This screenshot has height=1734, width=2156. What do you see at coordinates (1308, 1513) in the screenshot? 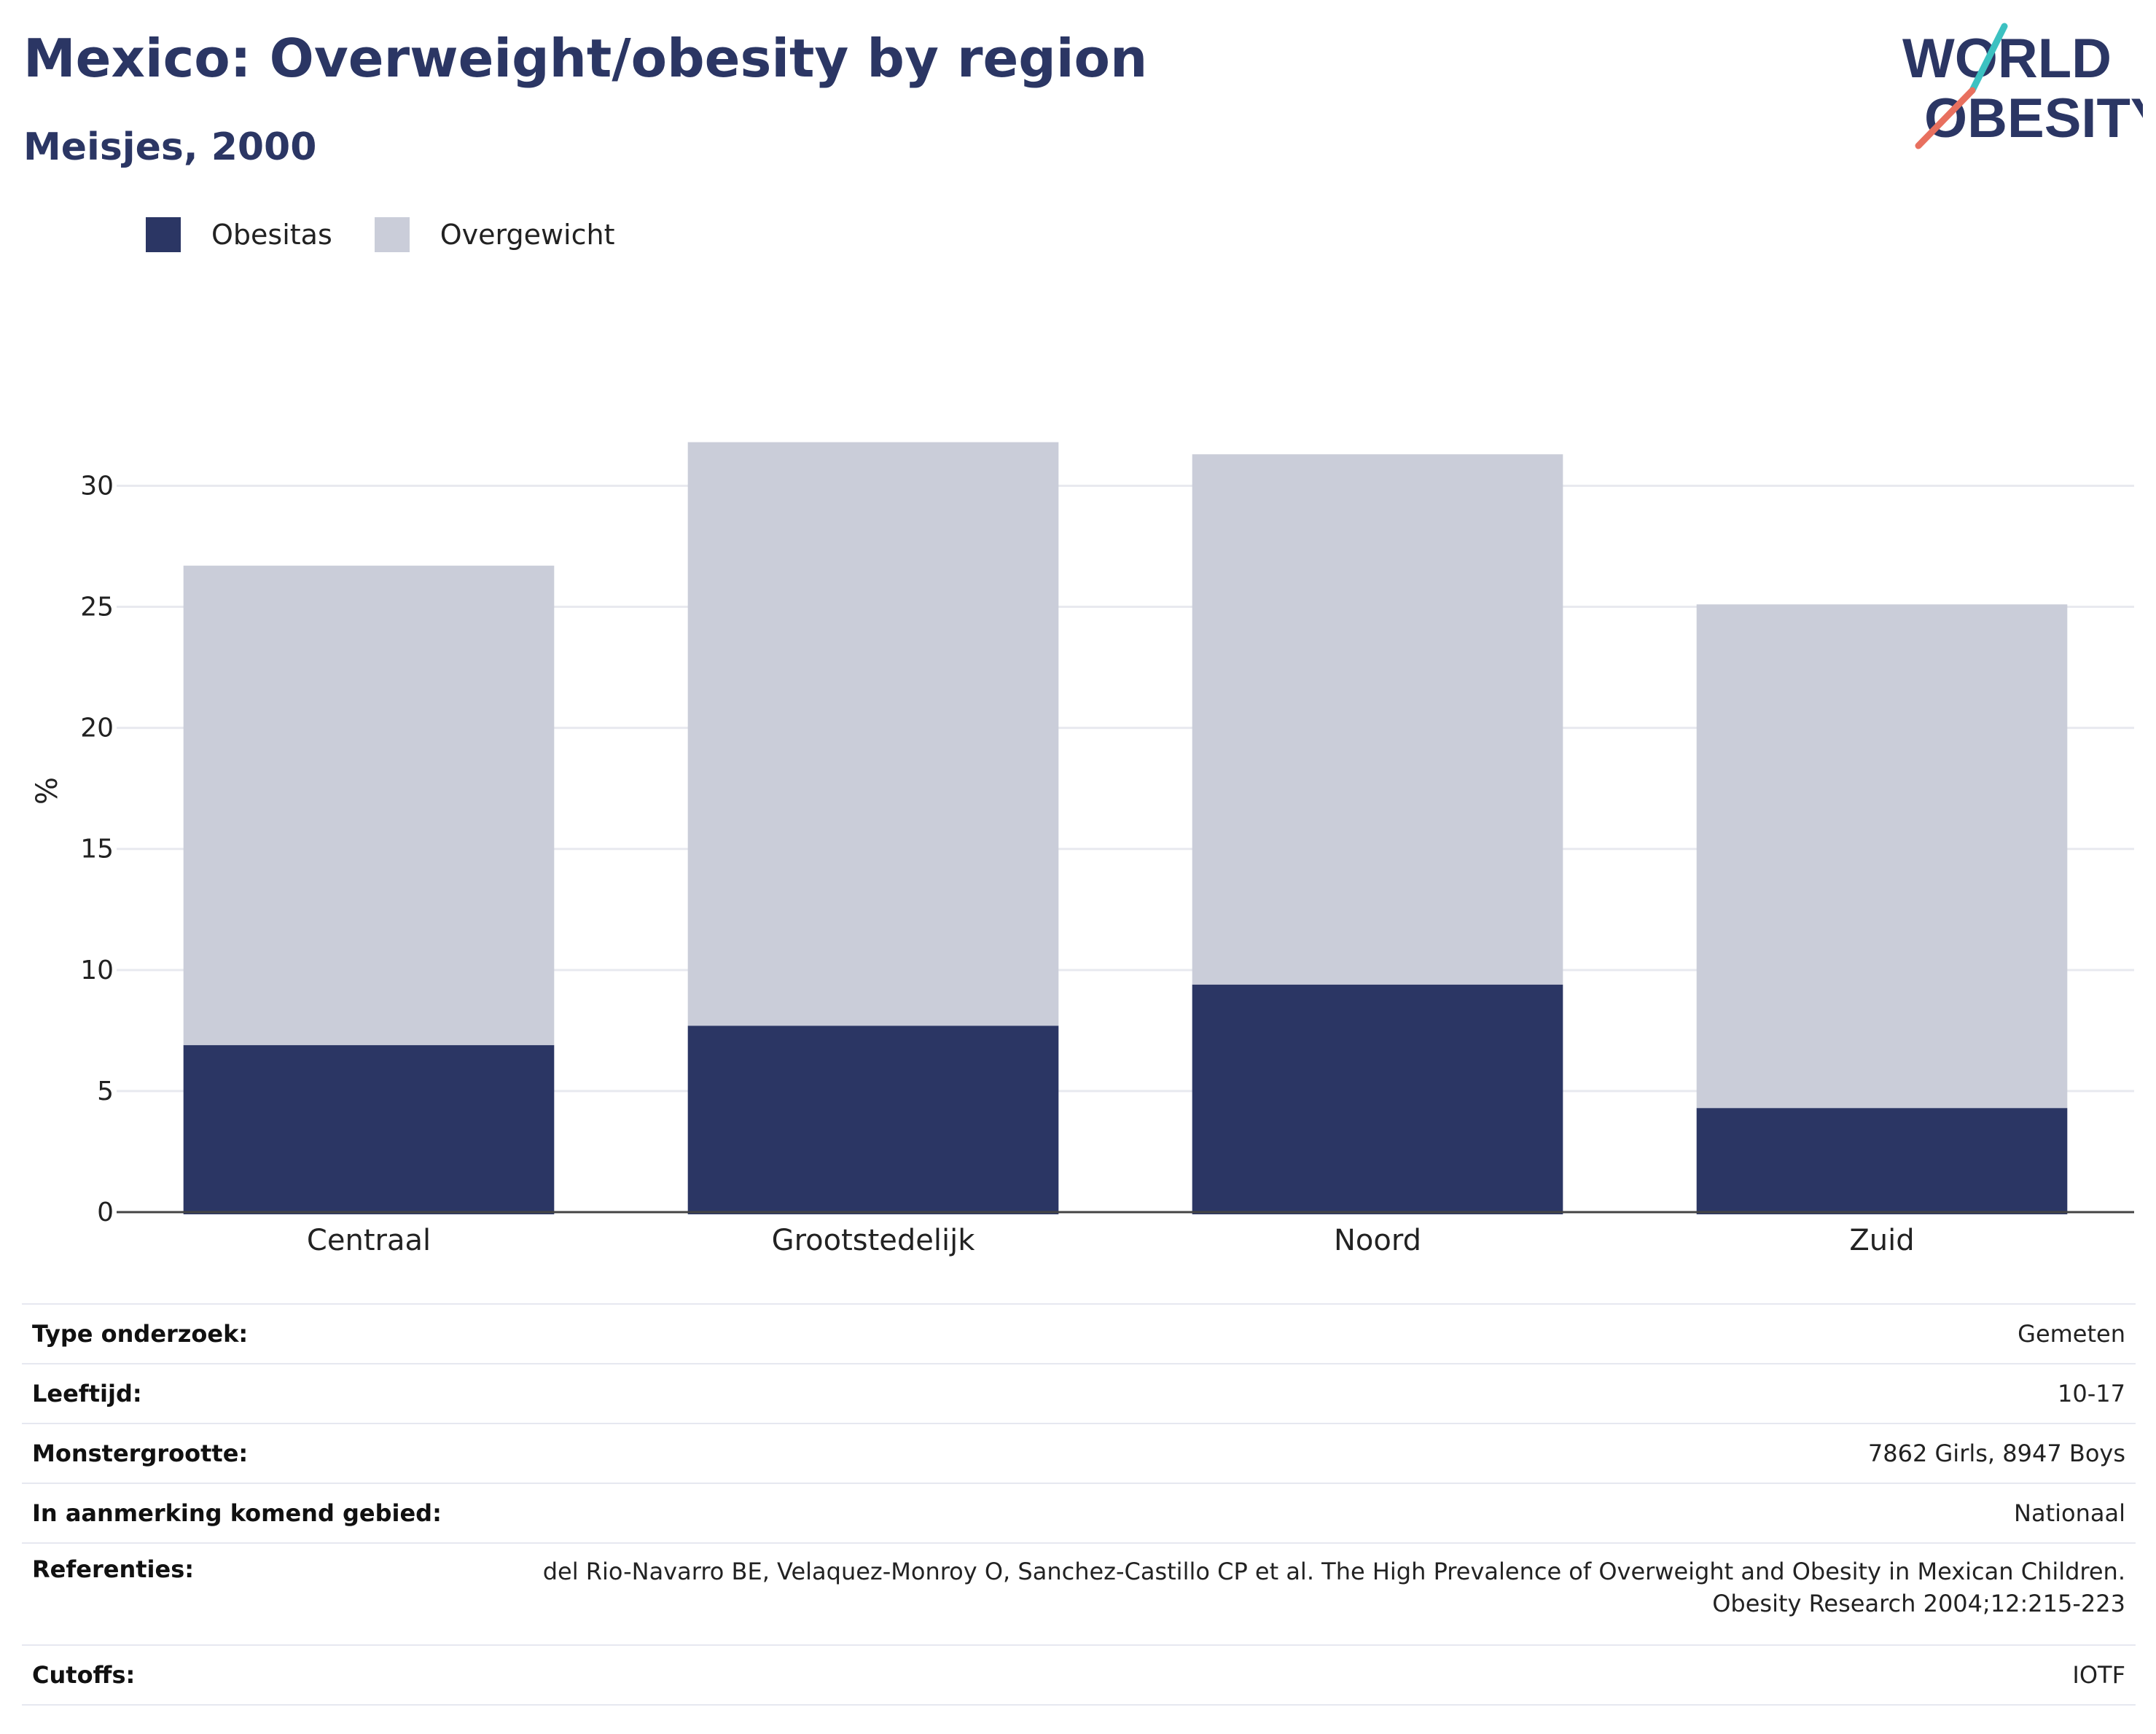
I see `info-value: Nationaal` at bounding box center [1308, 1513].